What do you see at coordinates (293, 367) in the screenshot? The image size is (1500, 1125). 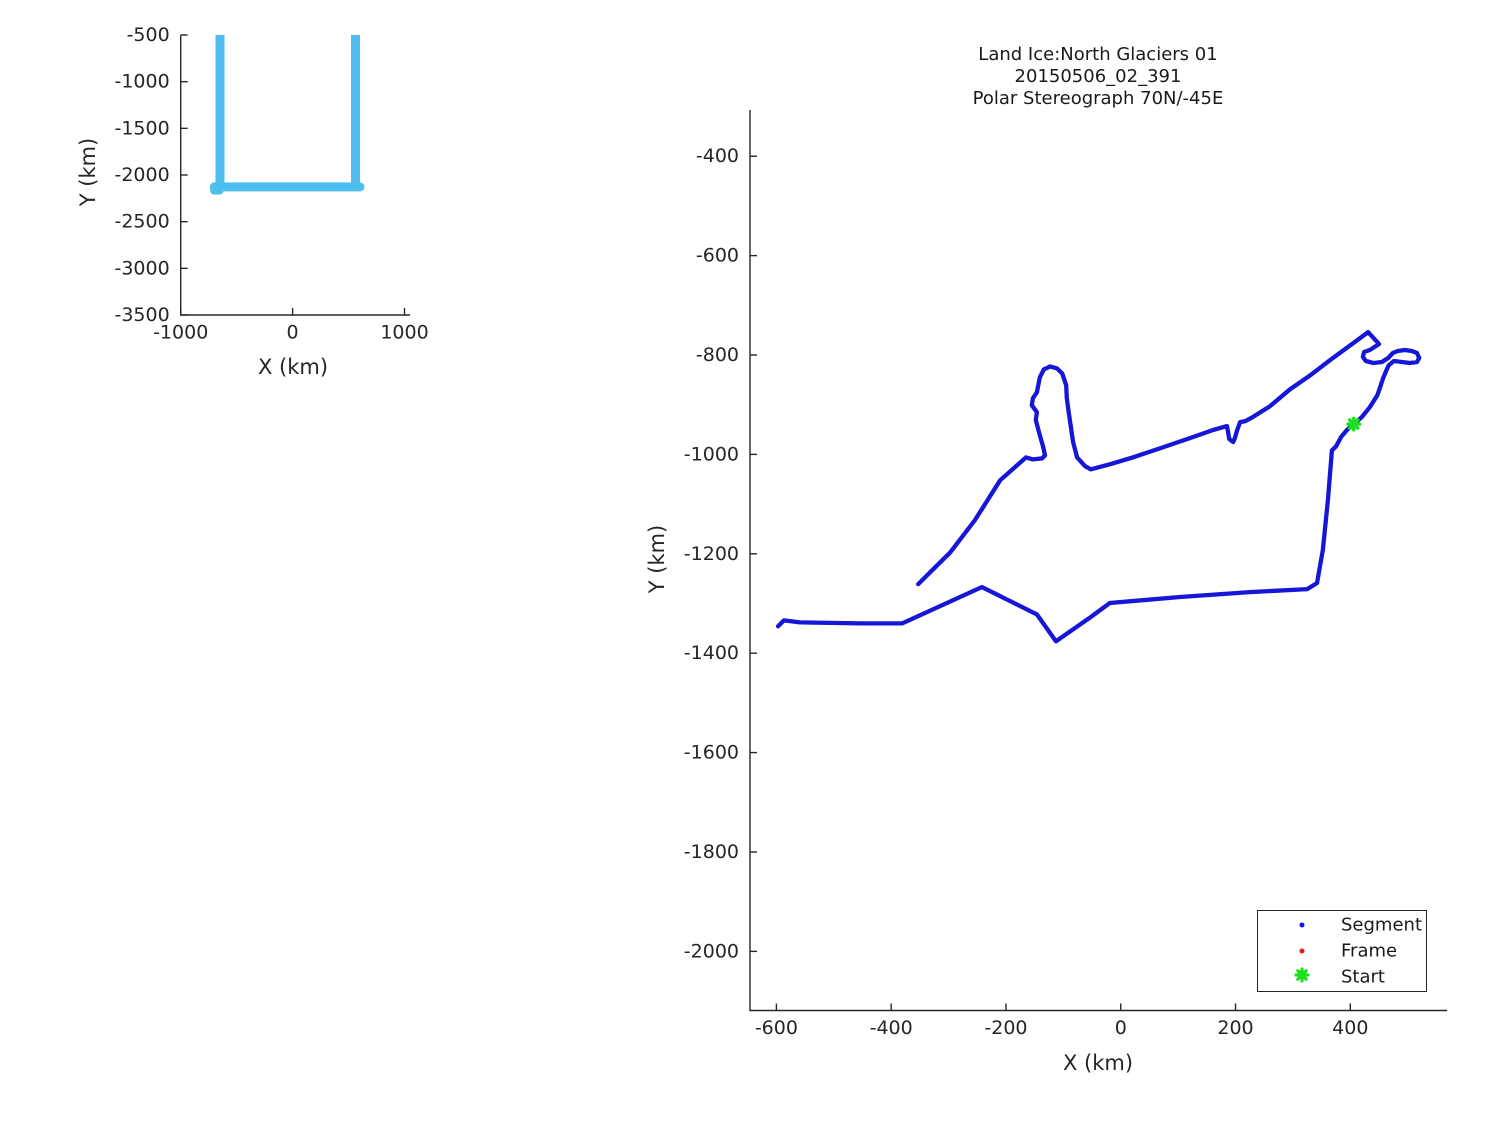 I see `overview-x-axis-label: X (km)` at bounding box center [293, 367].